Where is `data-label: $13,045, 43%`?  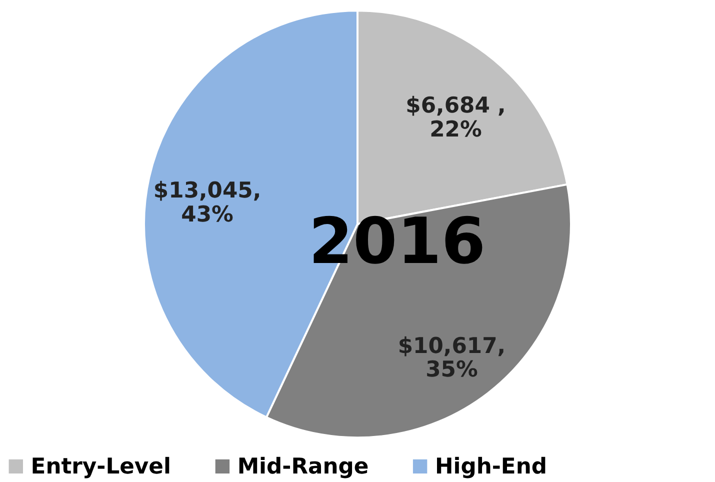 data-label: $13,045, 43% is located at coordinates (207, 203).